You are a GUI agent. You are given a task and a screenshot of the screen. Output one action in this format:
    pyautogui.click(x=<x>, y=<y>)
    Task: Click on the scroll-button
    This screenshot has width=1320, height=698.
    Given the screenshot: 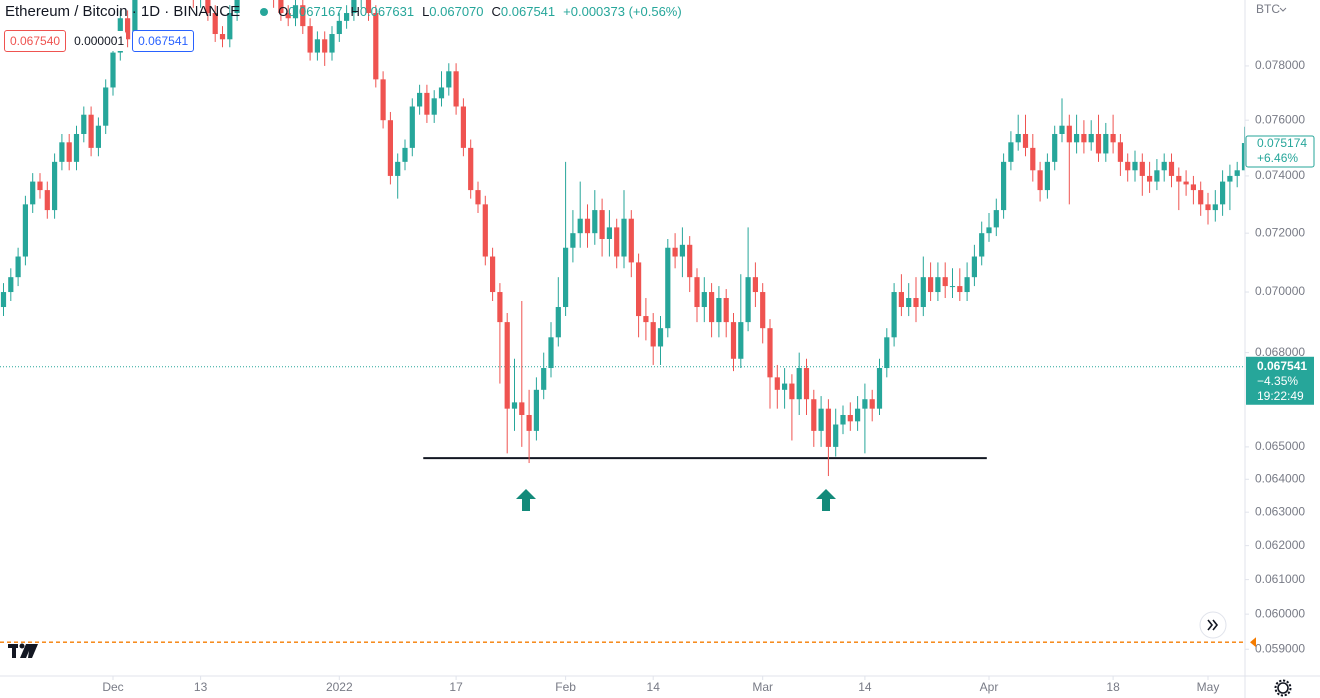 What is the action you would take?
    pyautogui.click(x=1213, y=625)
    